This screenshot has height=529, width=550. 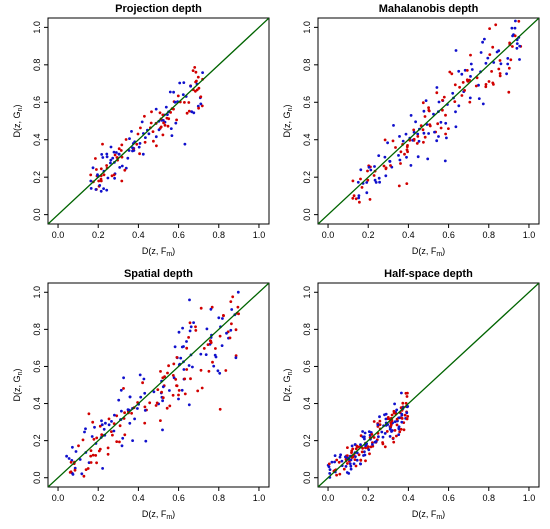 I want to click on y-tick-label: 0.2, so click(x=307, y=440).